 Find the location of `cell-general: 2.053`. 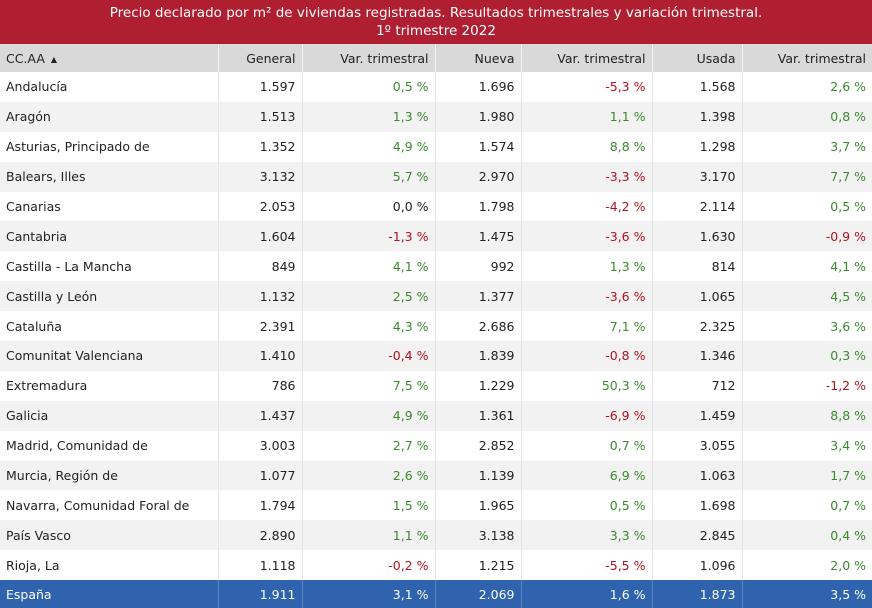

cell-general: 2.053 is located at coordinates (260, 206).